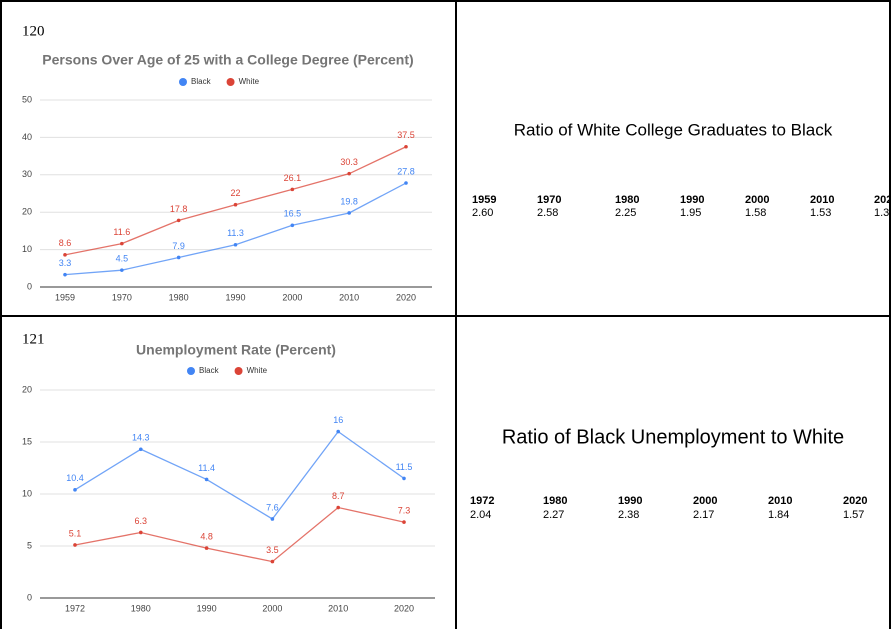  I want to click on ratio-year: 1970, so click(549, 200).